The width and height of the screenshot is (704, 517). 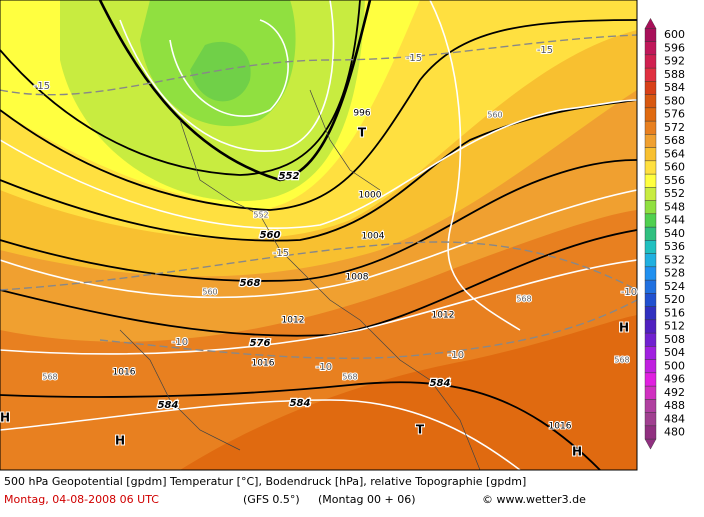 What do you see at coordinates (373, 237) in the screenshot?
I see `map-label: 1004` at bounding box center [373, 237].